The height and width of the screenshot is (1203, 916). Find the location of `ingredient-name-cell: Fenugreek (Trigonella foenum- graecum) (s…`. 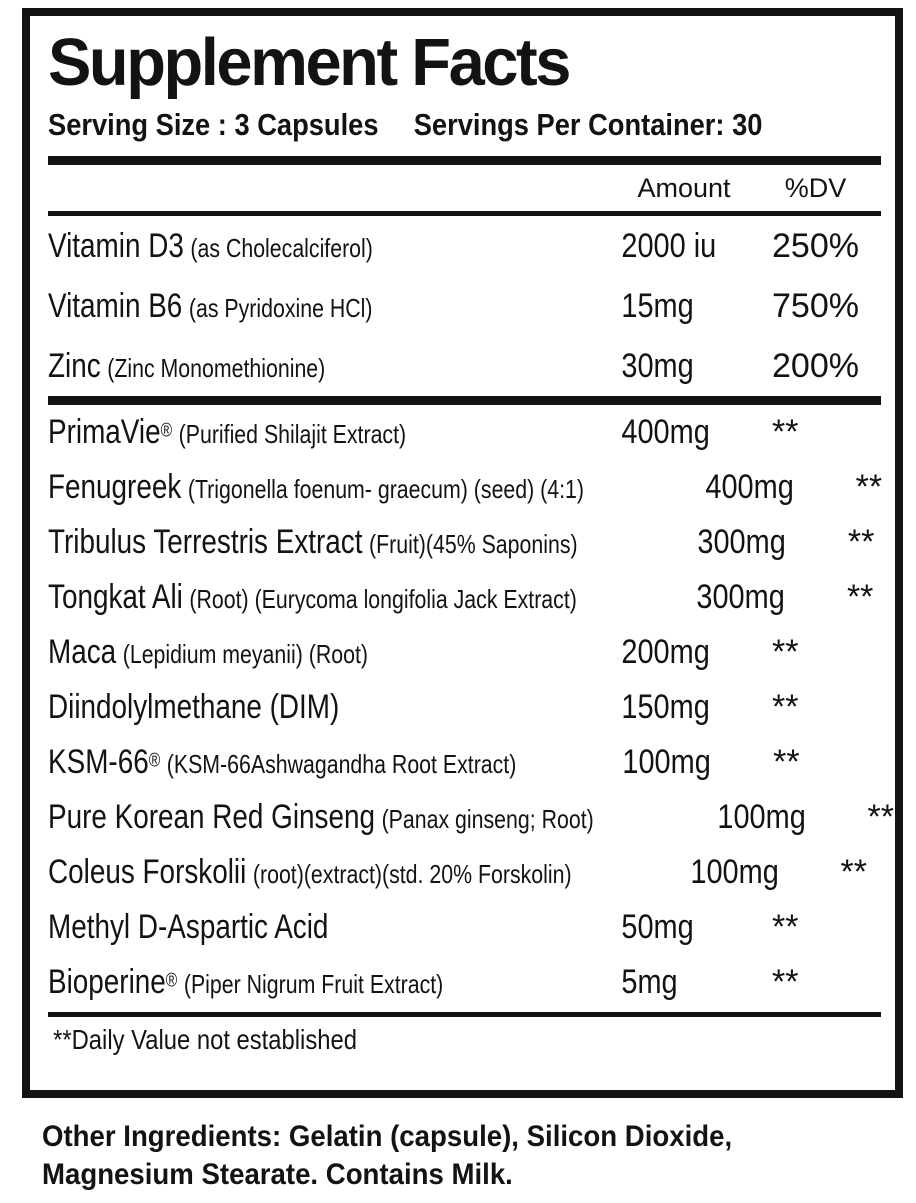

ingredient-name-cell: Fenugreek (Trigonella foenum- graecum) (s… is located at coordinates (316, 487).